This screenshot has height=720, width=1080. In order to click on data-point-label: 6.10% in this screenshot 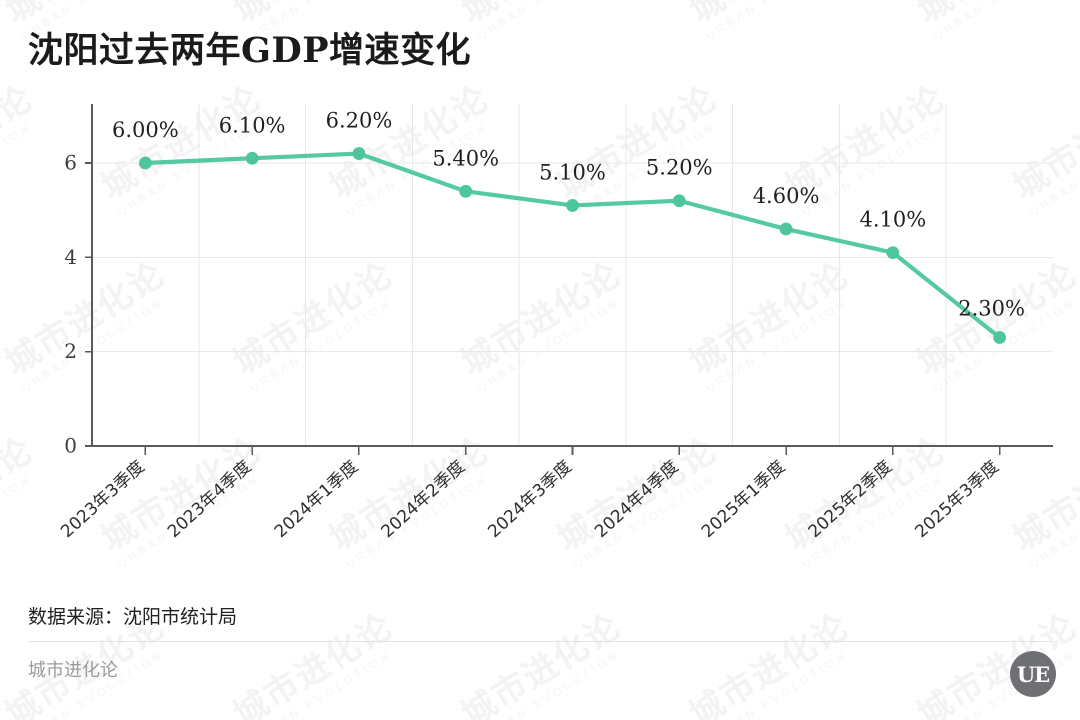, I will do `click(252, 125)`.